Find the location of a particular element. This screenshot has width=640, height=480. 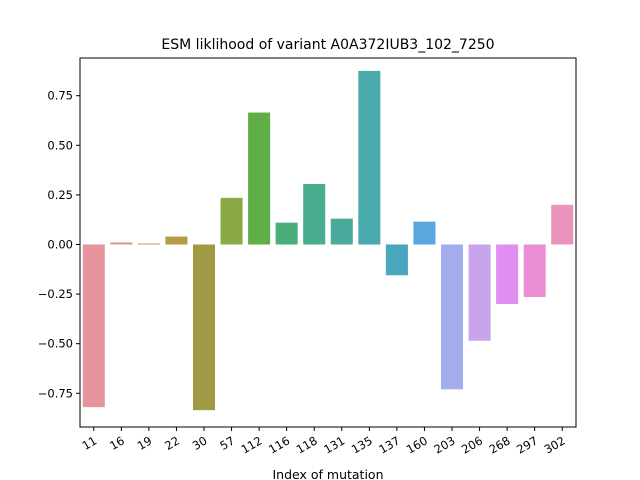

x-tick-label: 203 is located at coordinates (444, 444).